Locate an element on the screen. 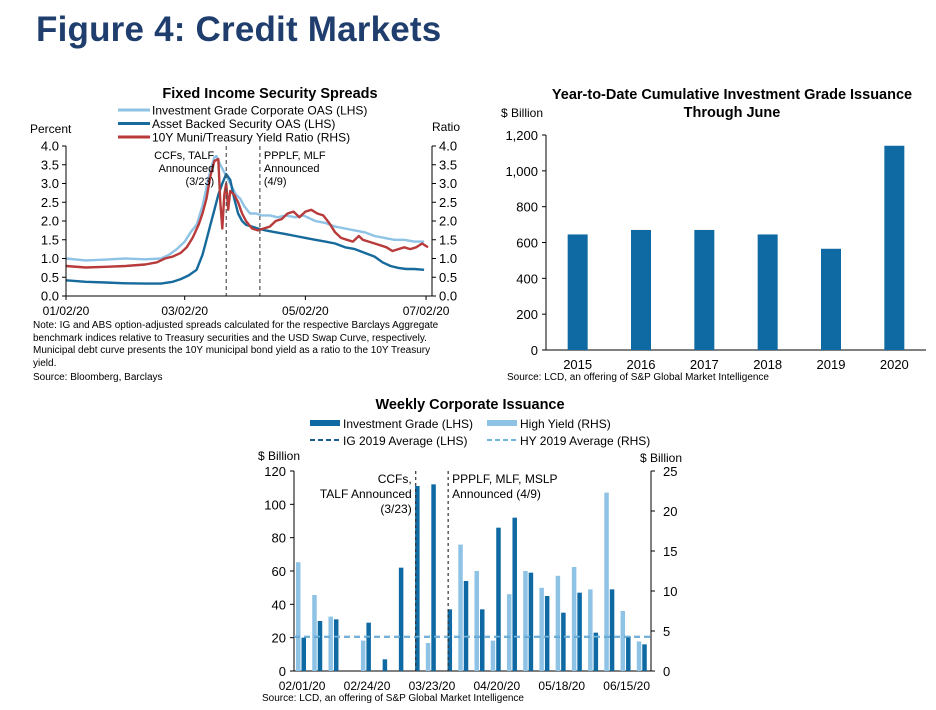  x-tick-label: 05/18/20 is located at coordinates (561, 686).